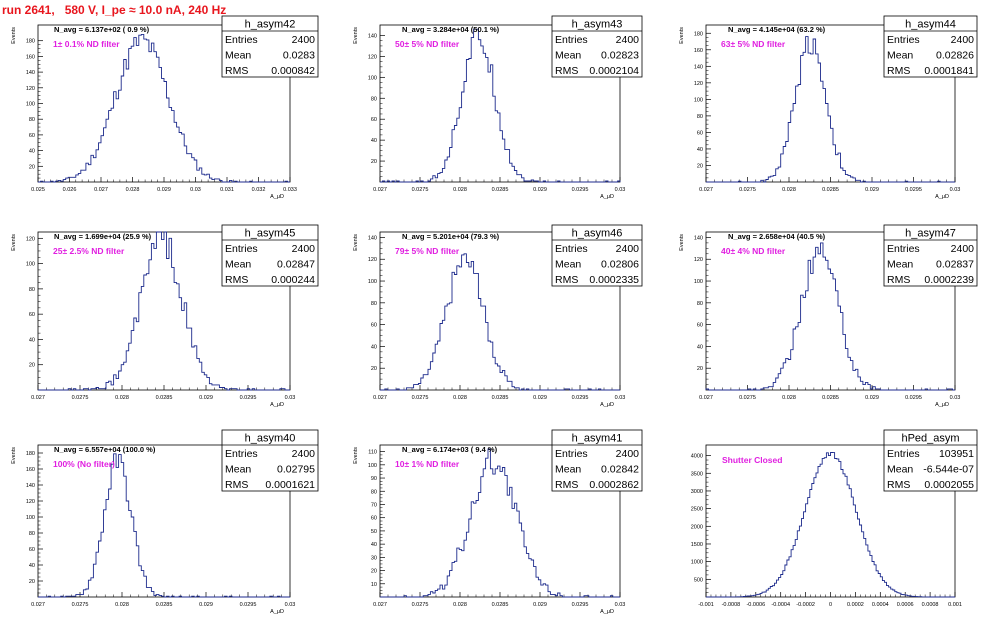 The width and height of the screenshot is (996, 622). What do you see at coordinates (830, 605) in the screenshot?
I see `x-tick-label: 0` at bounding box center [830, 605].